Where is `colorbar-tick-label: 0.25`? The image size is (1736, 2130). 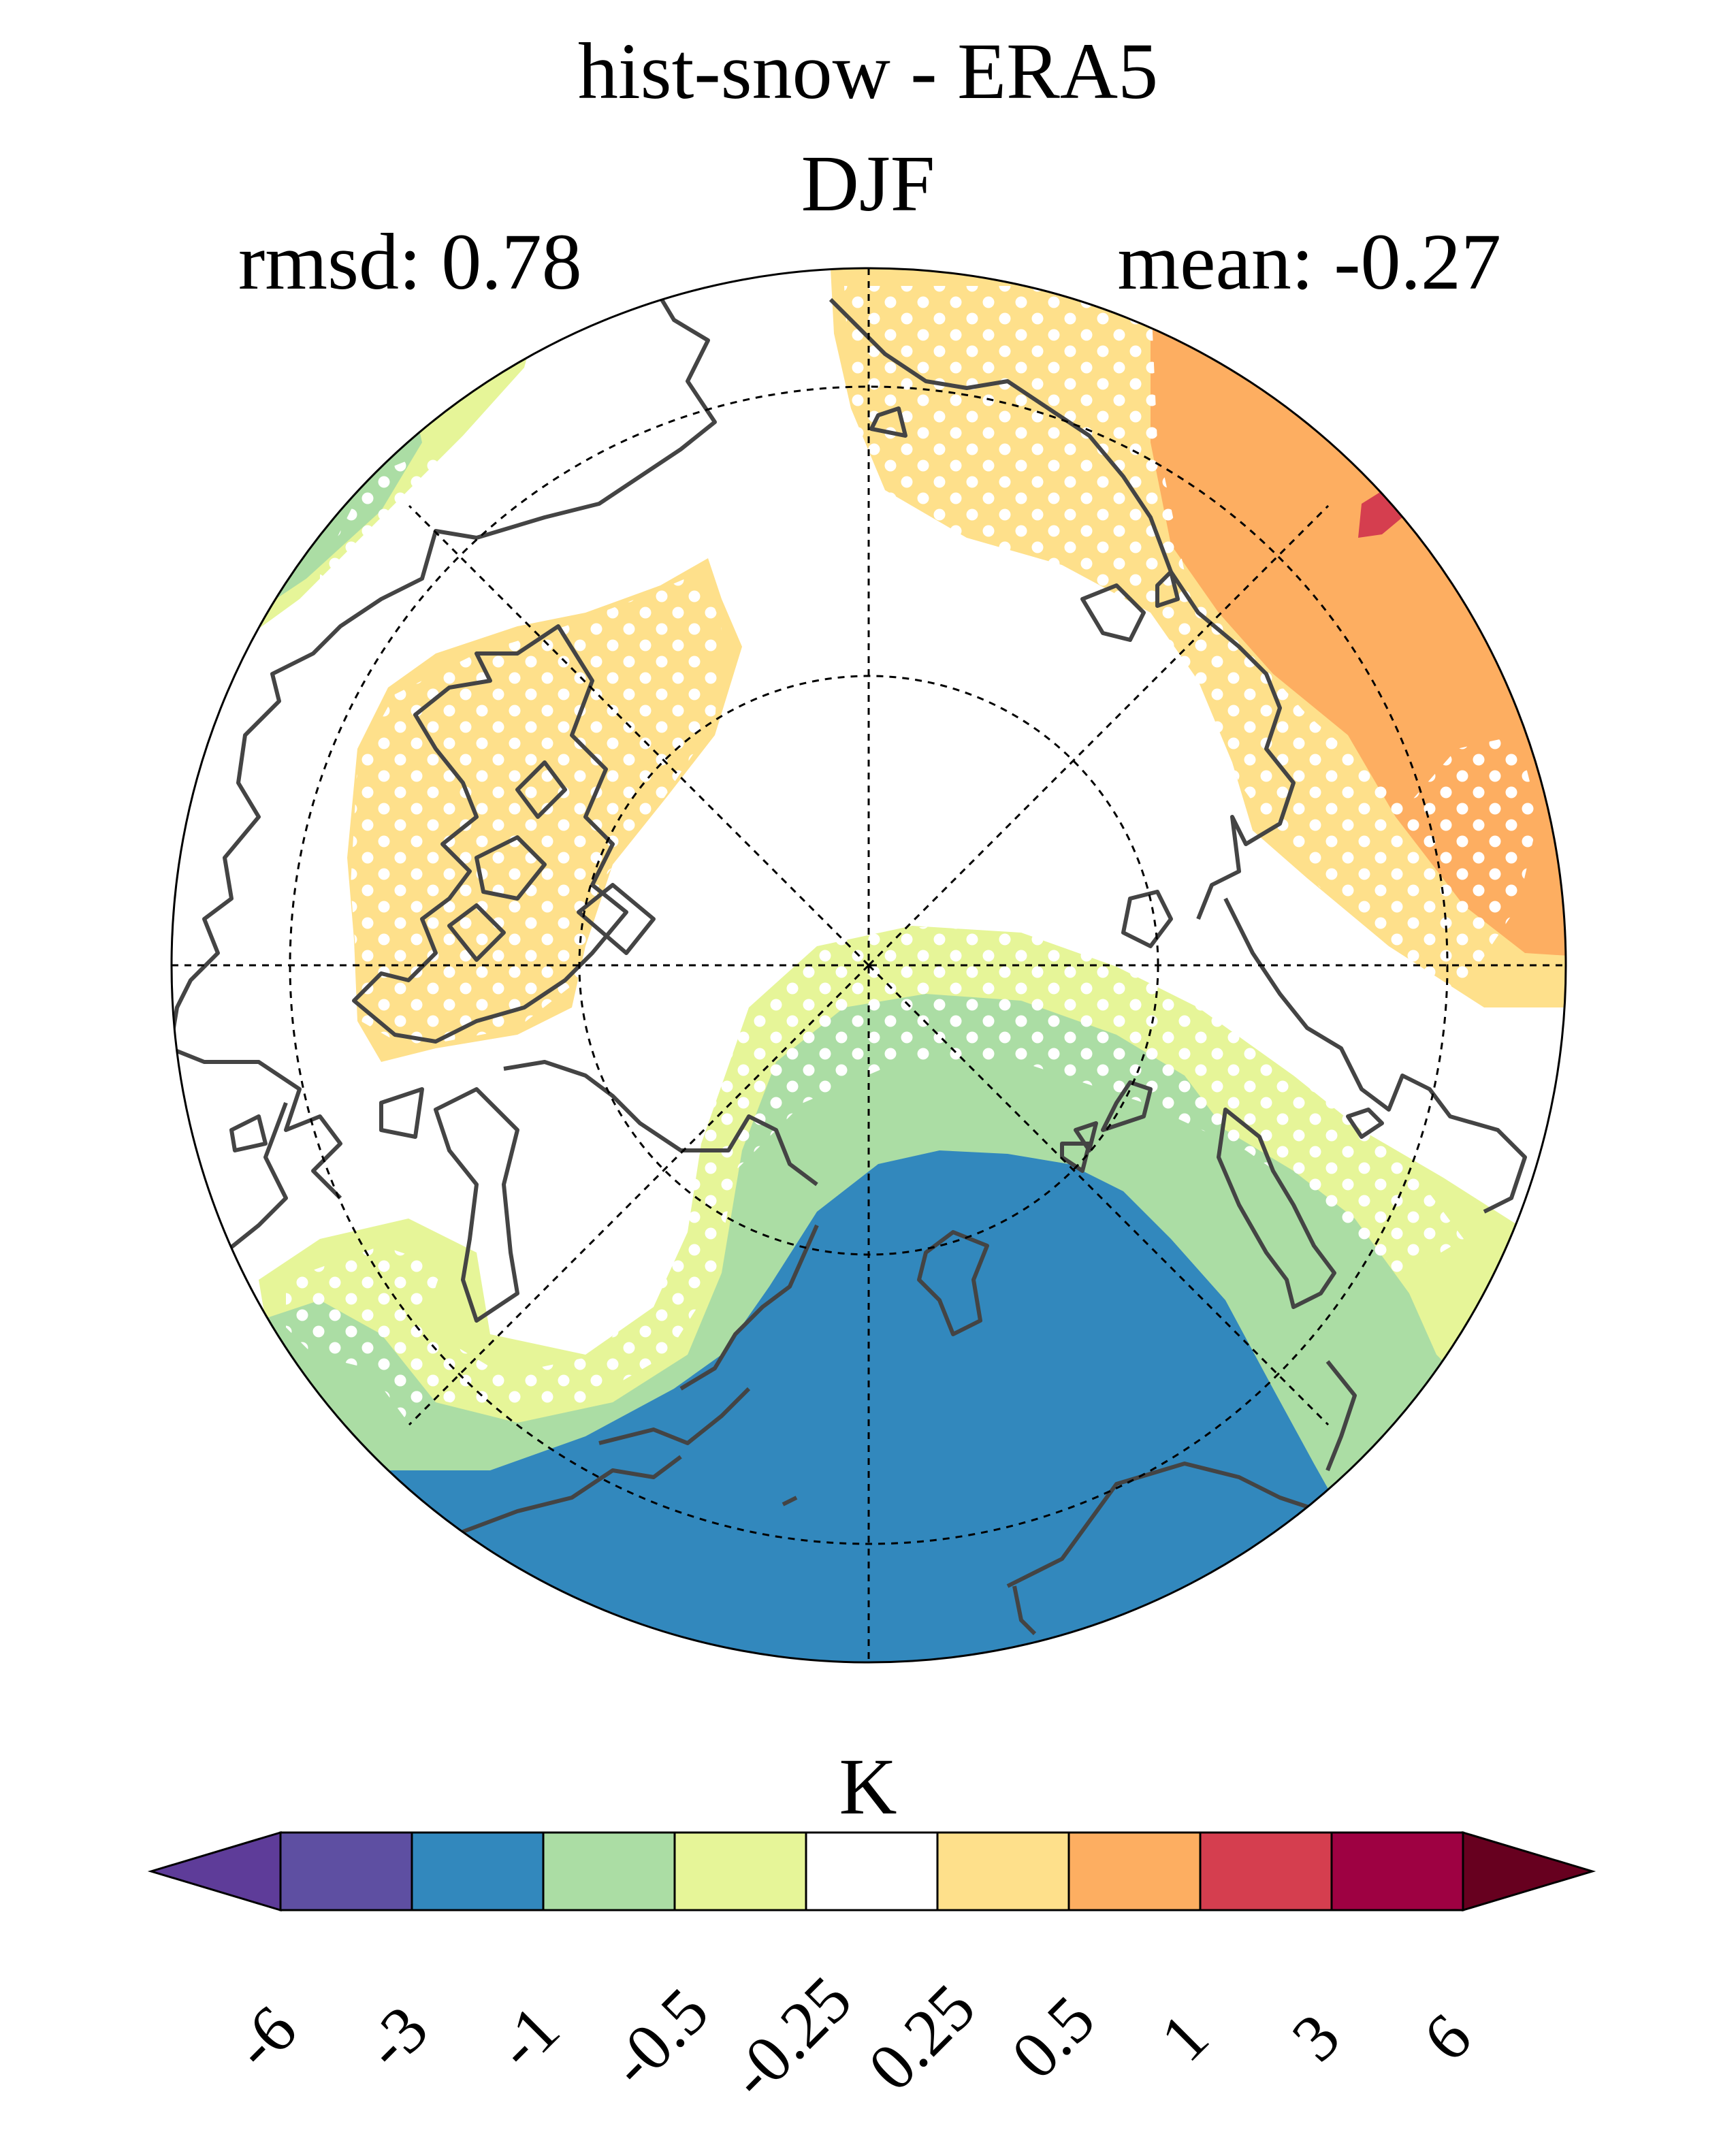
colorbar-tick-label: 0.25 is located at coordinates (922, 2038).